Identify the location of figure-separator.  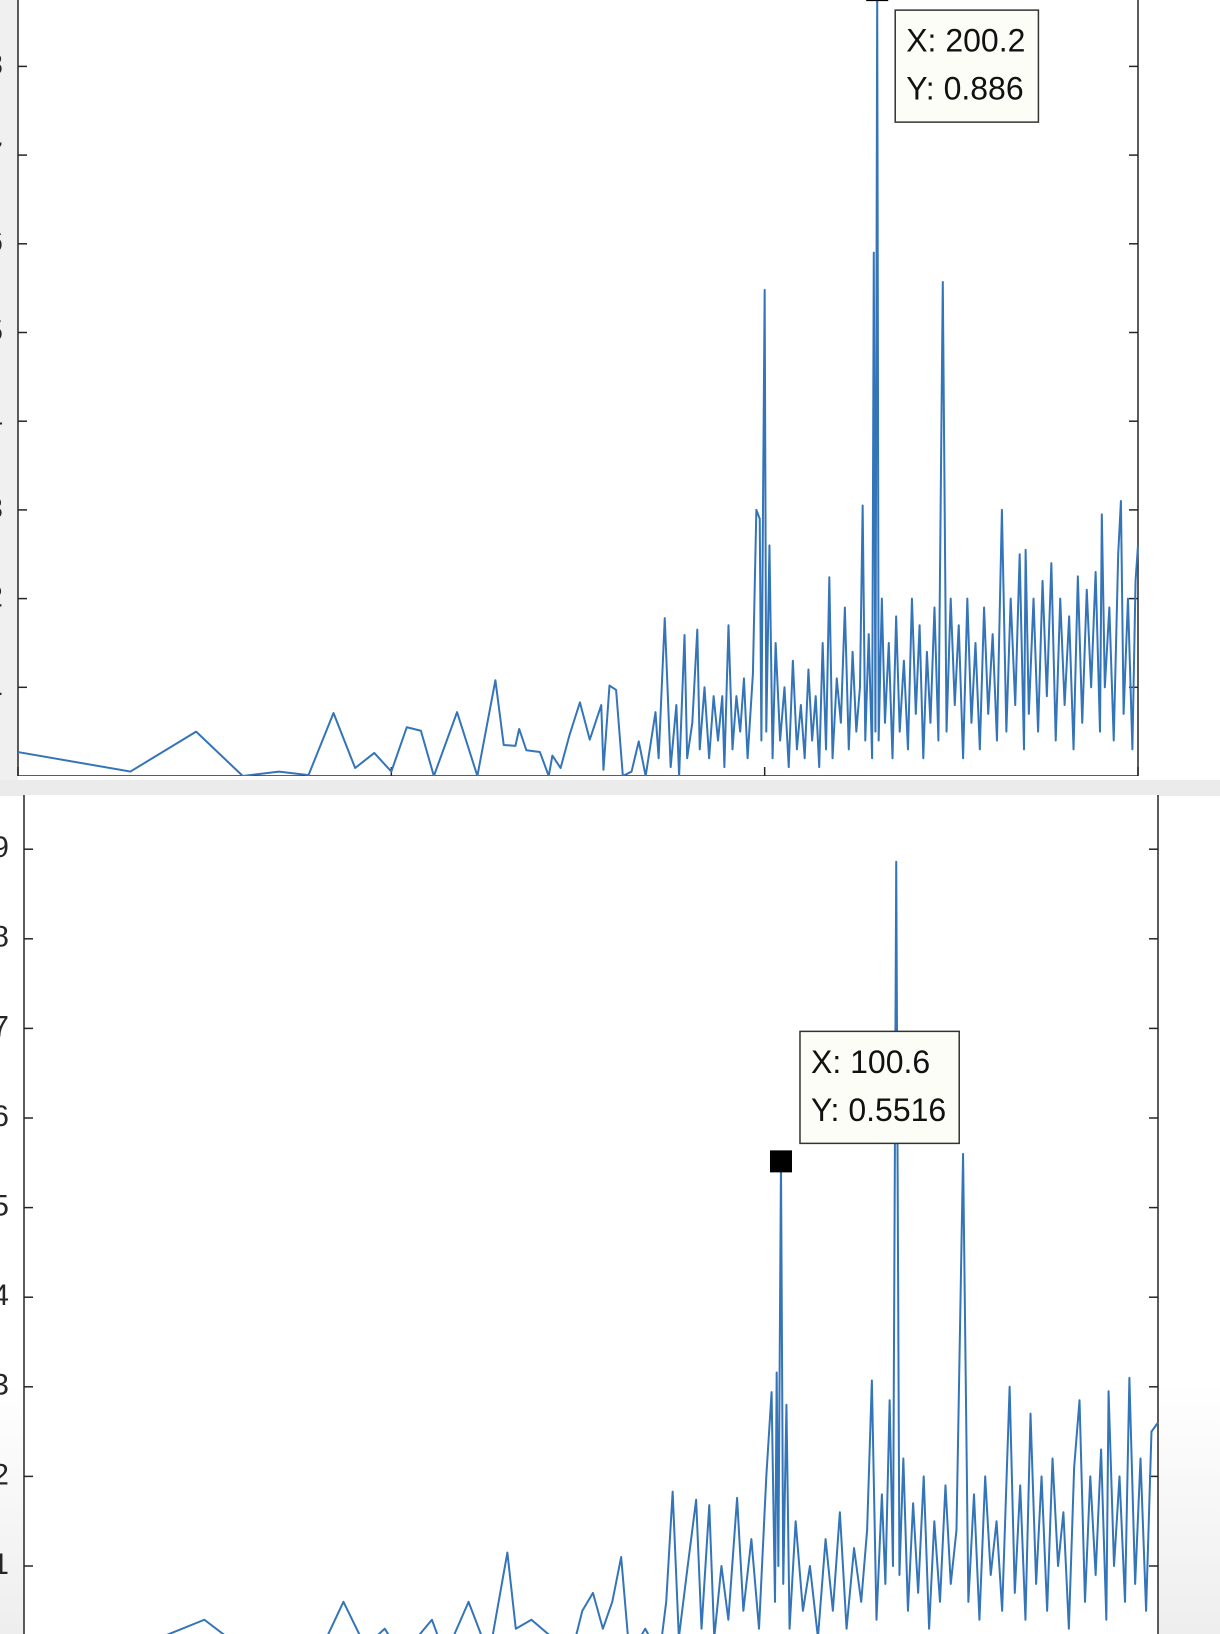
(610, 788).